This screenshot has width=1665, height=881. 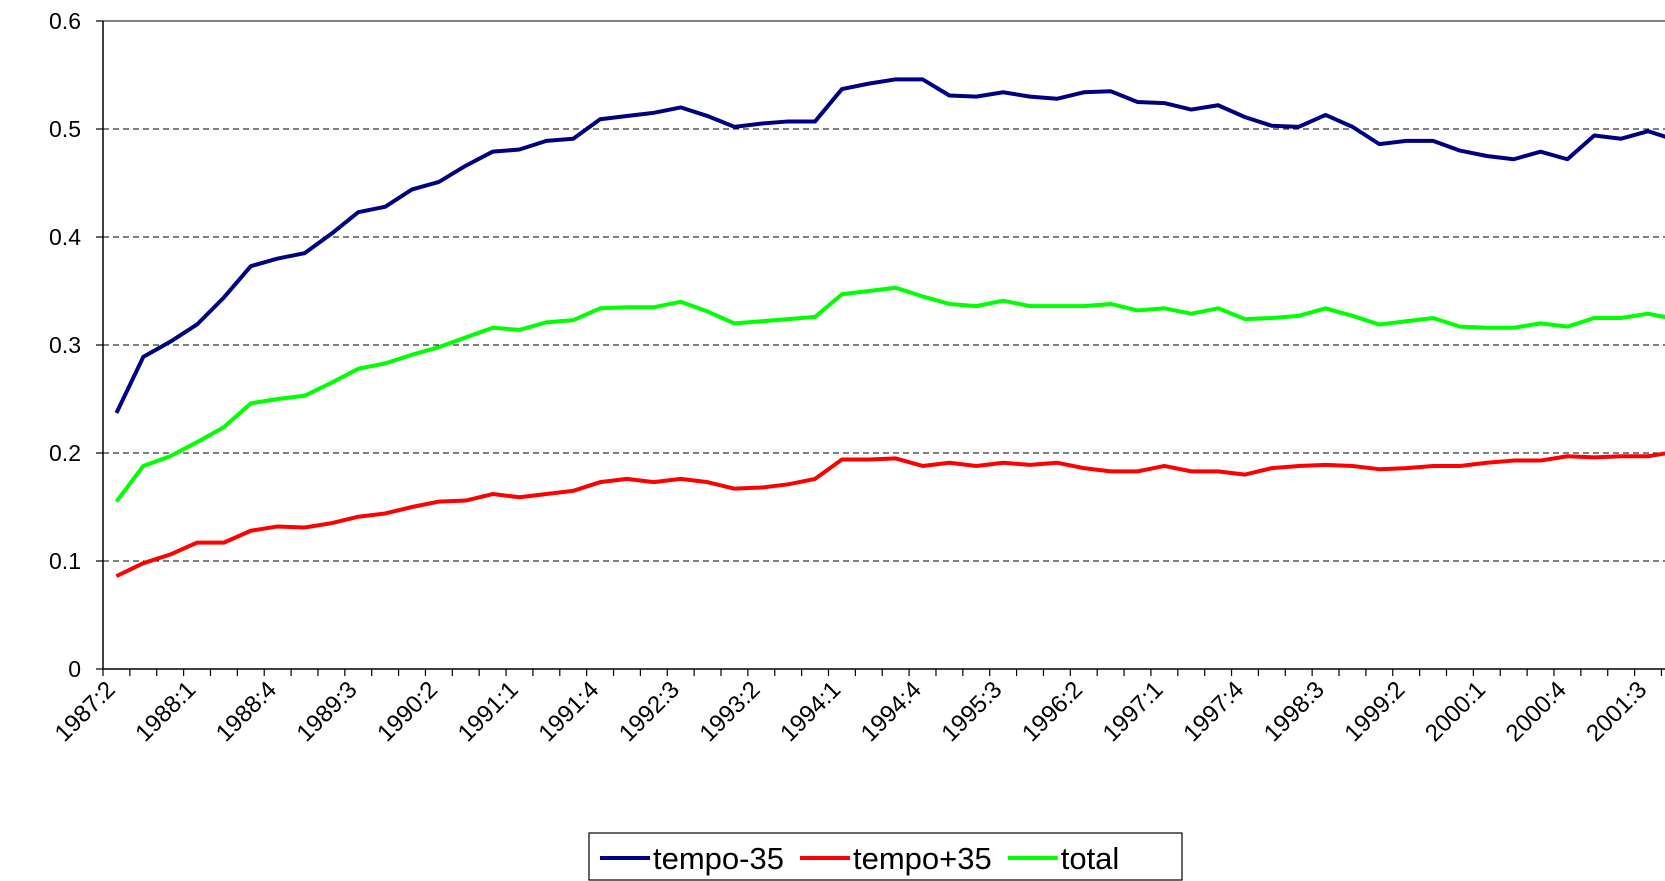 I want to click on x-tick-label: 2000:4, so click(x=1536, y=711).